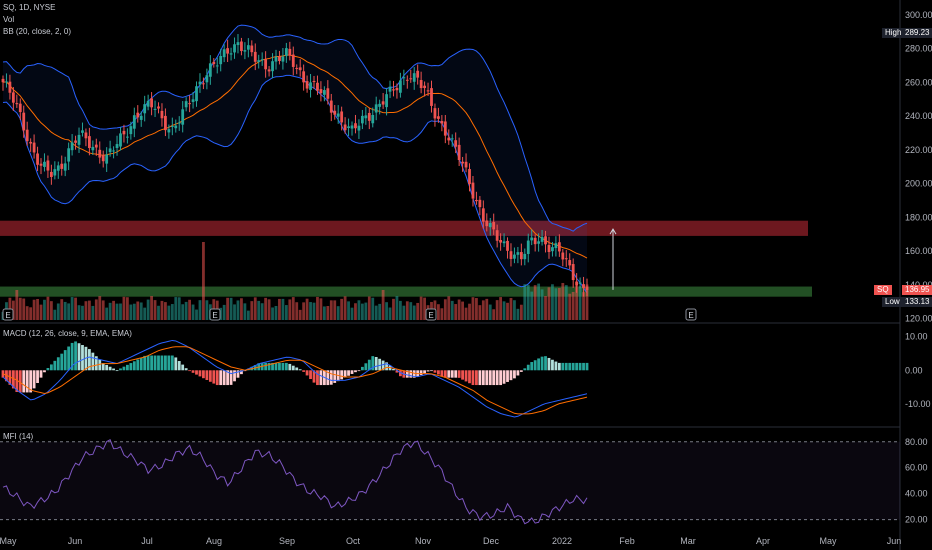 This screenshot has height=550, width=932. Describe the element at coordinates (917, 33) in the screenshot. I see `high-value-badge: 289.23` at that location.